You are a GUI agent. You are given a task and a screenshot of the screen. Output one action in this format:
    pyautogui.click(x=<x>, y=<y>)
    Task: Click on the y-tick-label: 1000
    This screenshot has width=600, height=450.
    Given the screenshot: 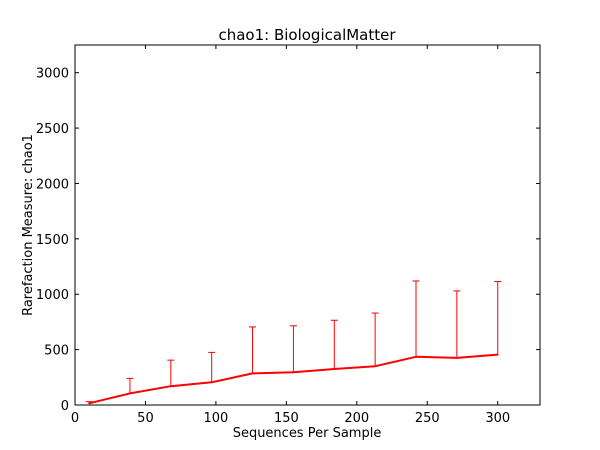 What is the action you would take?
    pyautogui.click(x=52, y=295)
    